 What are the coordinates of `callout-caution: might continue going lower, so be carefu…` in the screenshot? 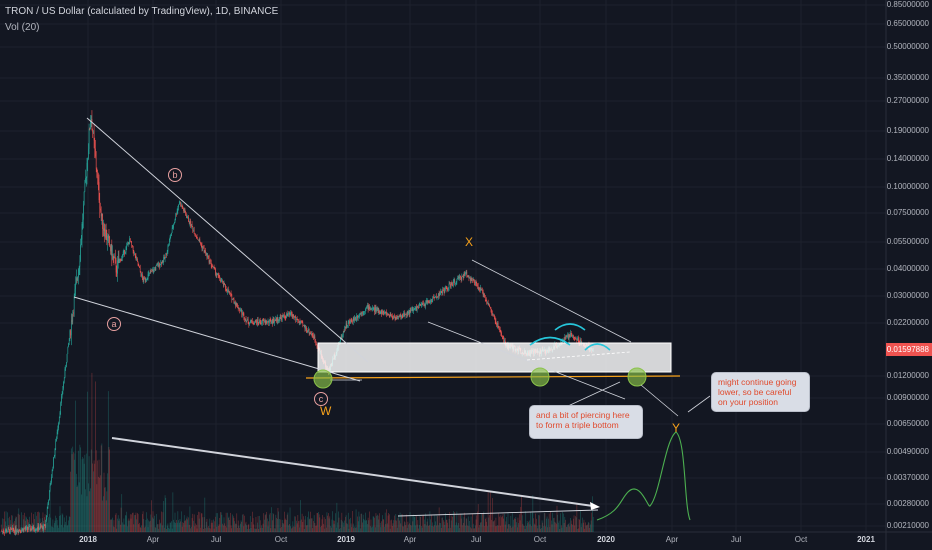 It's located at (760, 392).